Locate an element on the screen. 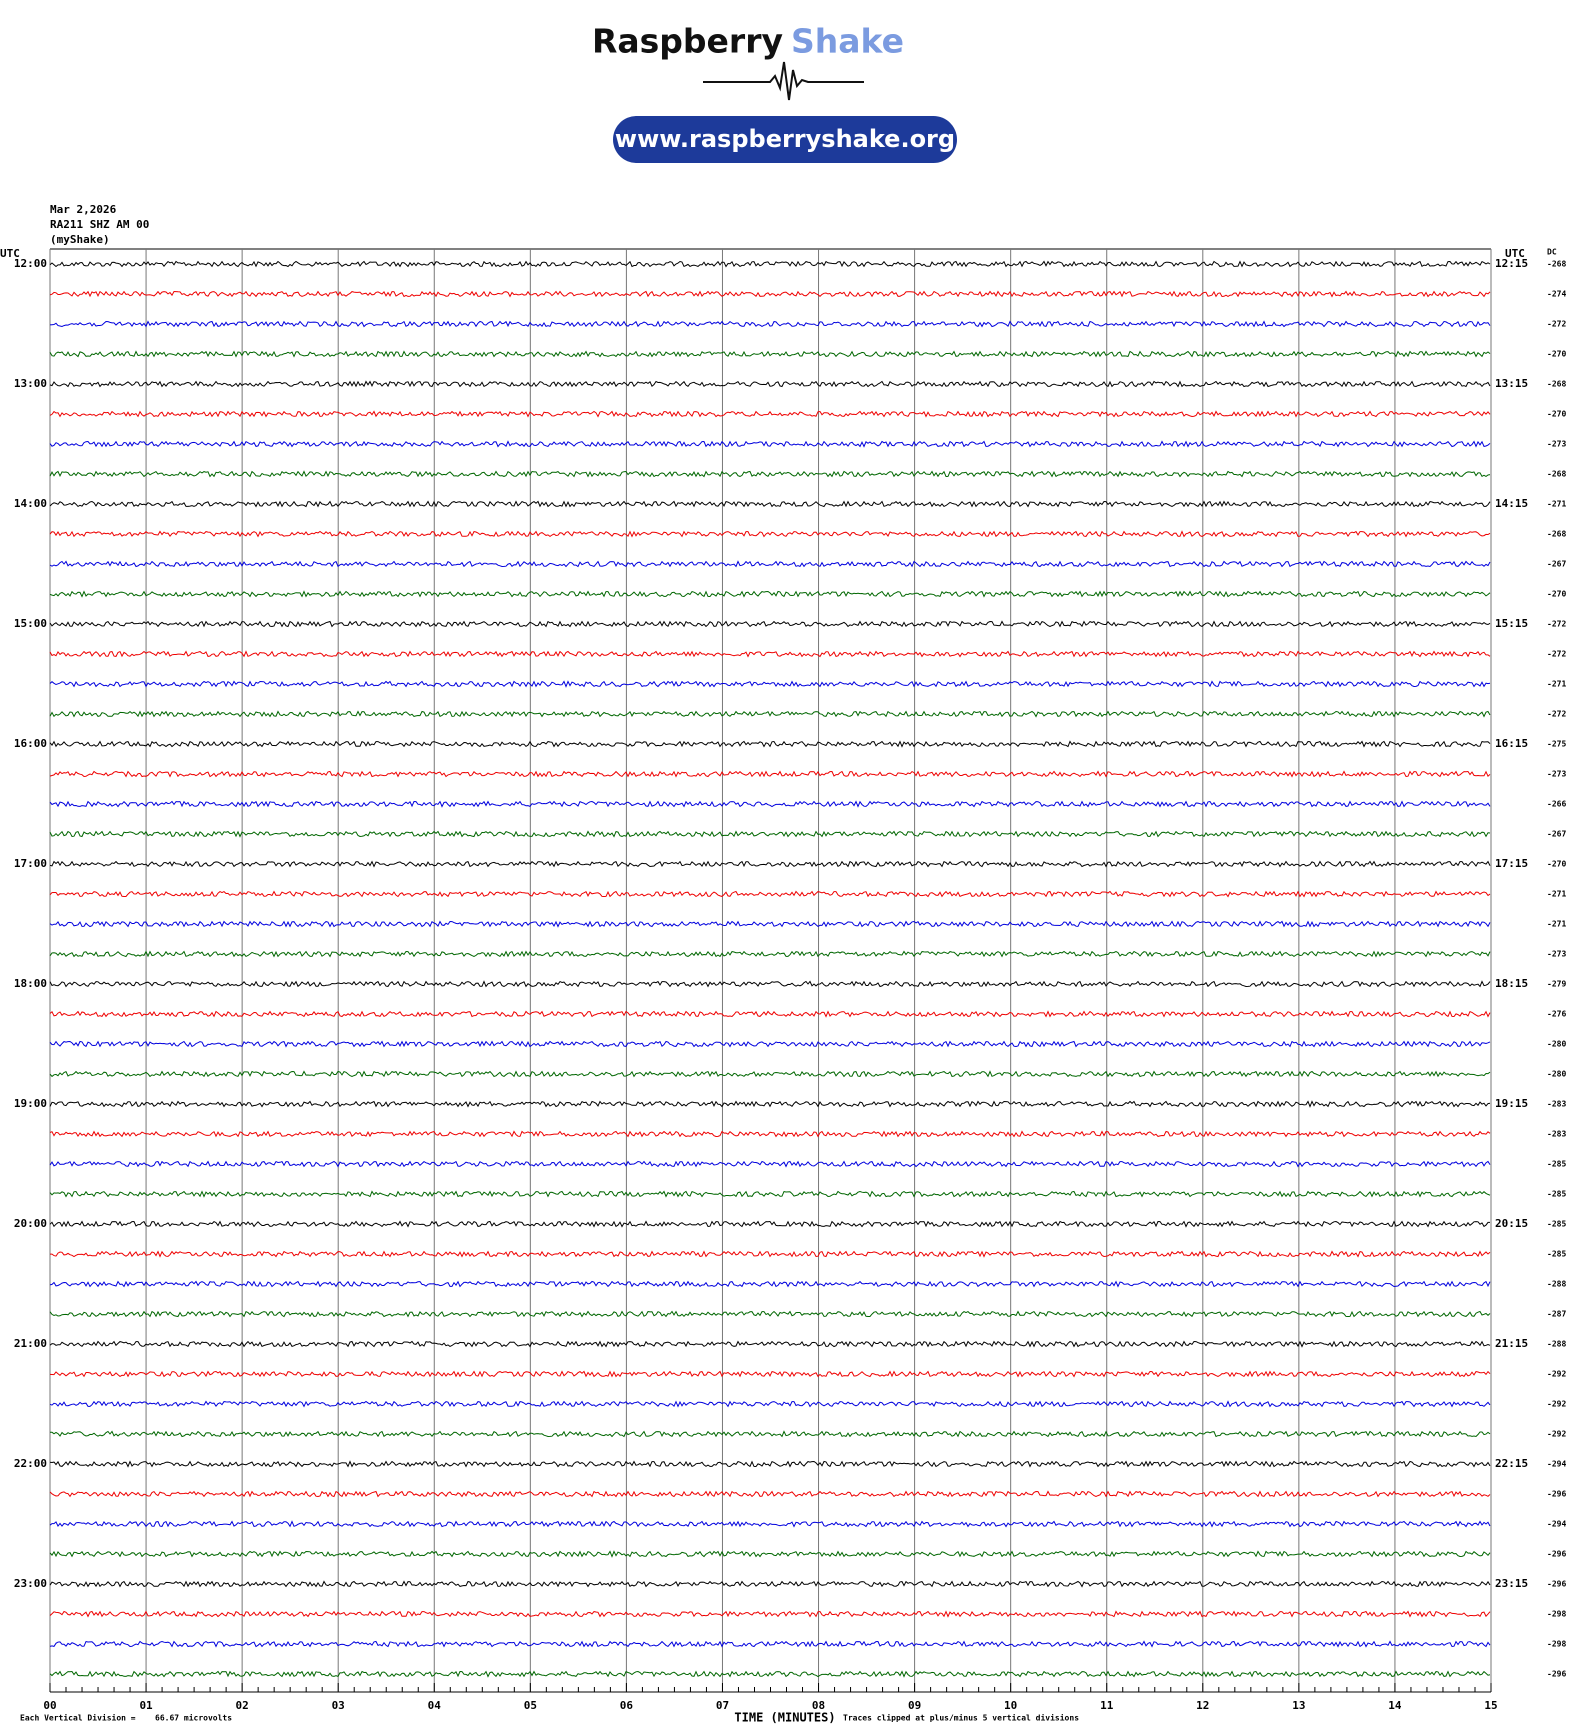 The height and width of the screenshot is (1736, 1570). division-label: Each Vertical Division = is located at coordinates (78, 1718).